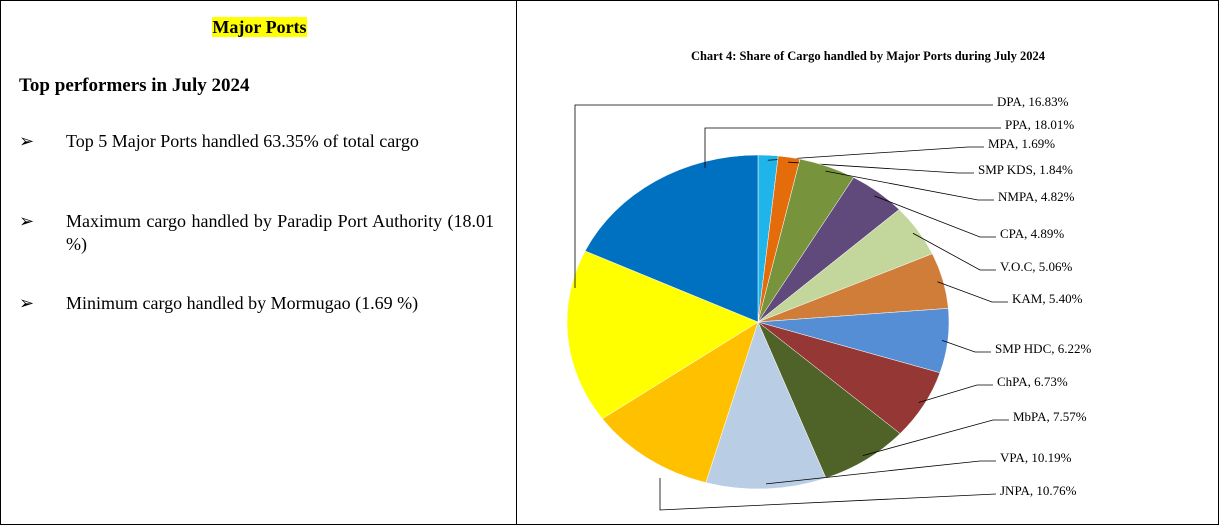 This screenshot has width=1219, height=527. I want to click on subheading: Top performers in July 2024, so click(134, 85).